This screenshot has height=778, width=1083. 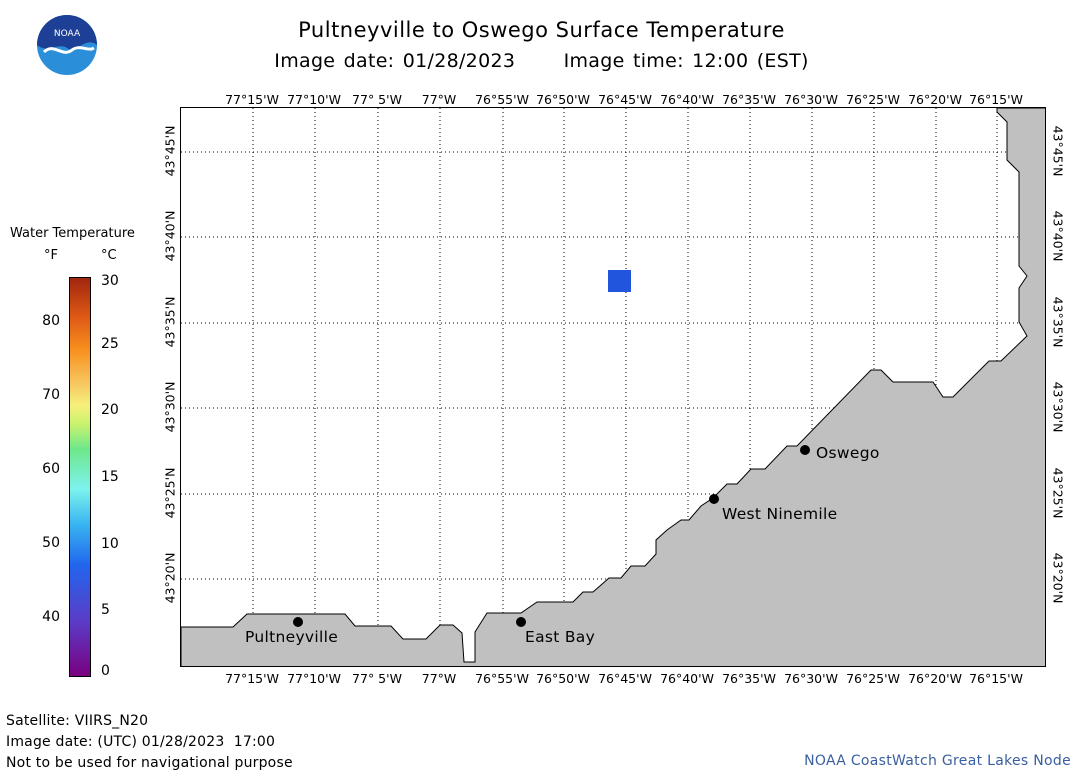 I want to click on tick-c: 10, so click(x=110, y=544).